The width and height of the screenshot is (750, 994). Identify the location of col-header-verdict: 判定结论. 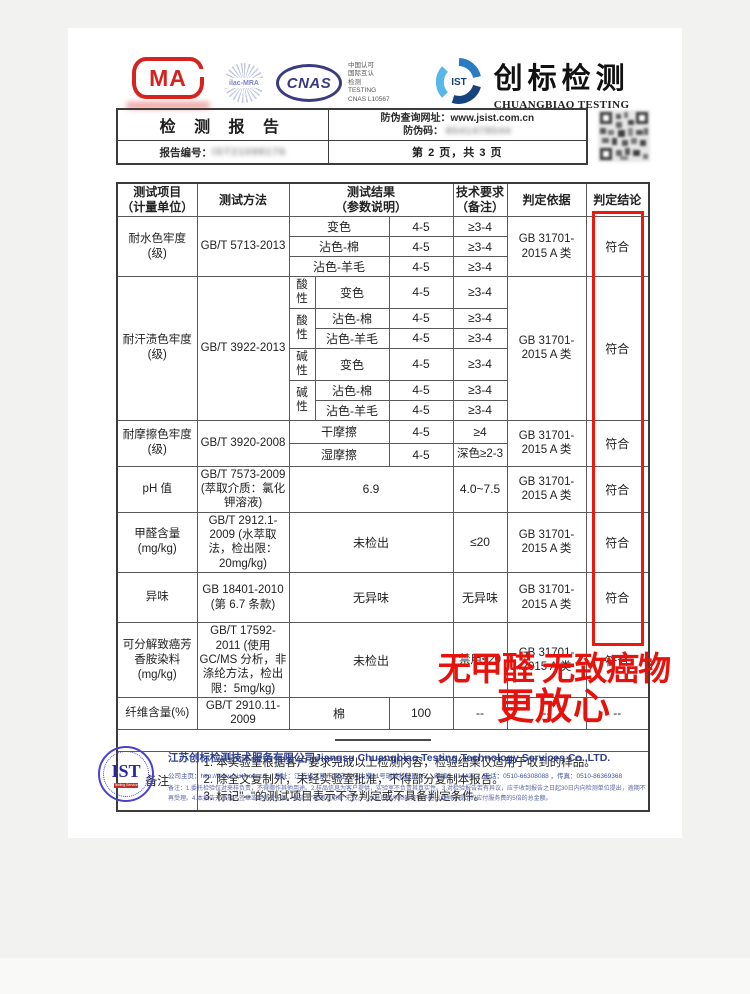
(617, 199).